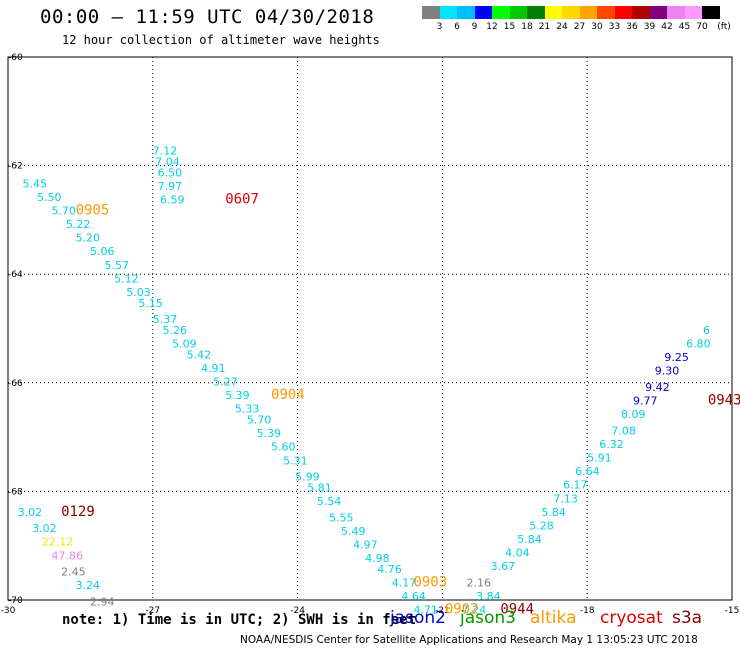 The width and height of the screenshot is (740, 650). What do you see at coordinates (102, 601) in the screenshot?
I see `wave-height-label: 2.94` at bounding box center [102, 601].